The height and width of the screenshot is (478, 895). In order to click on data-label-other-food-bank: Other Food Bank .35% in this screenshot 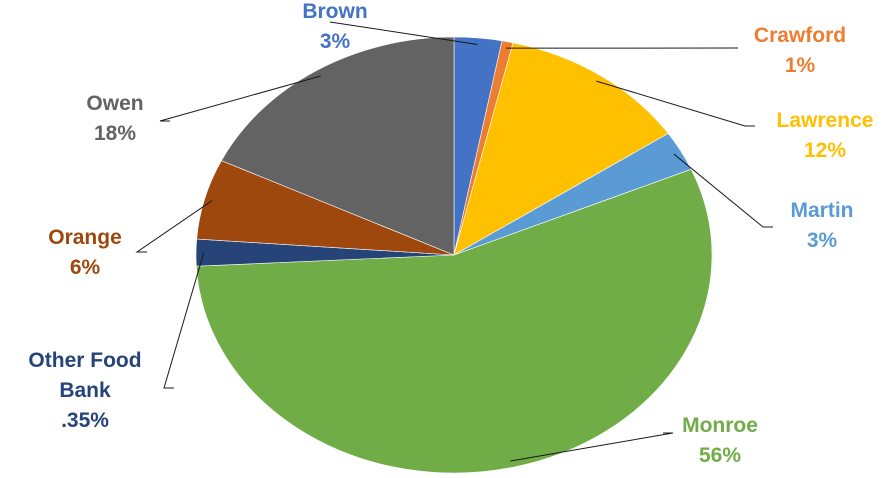, I will do `click(84, 390)`.